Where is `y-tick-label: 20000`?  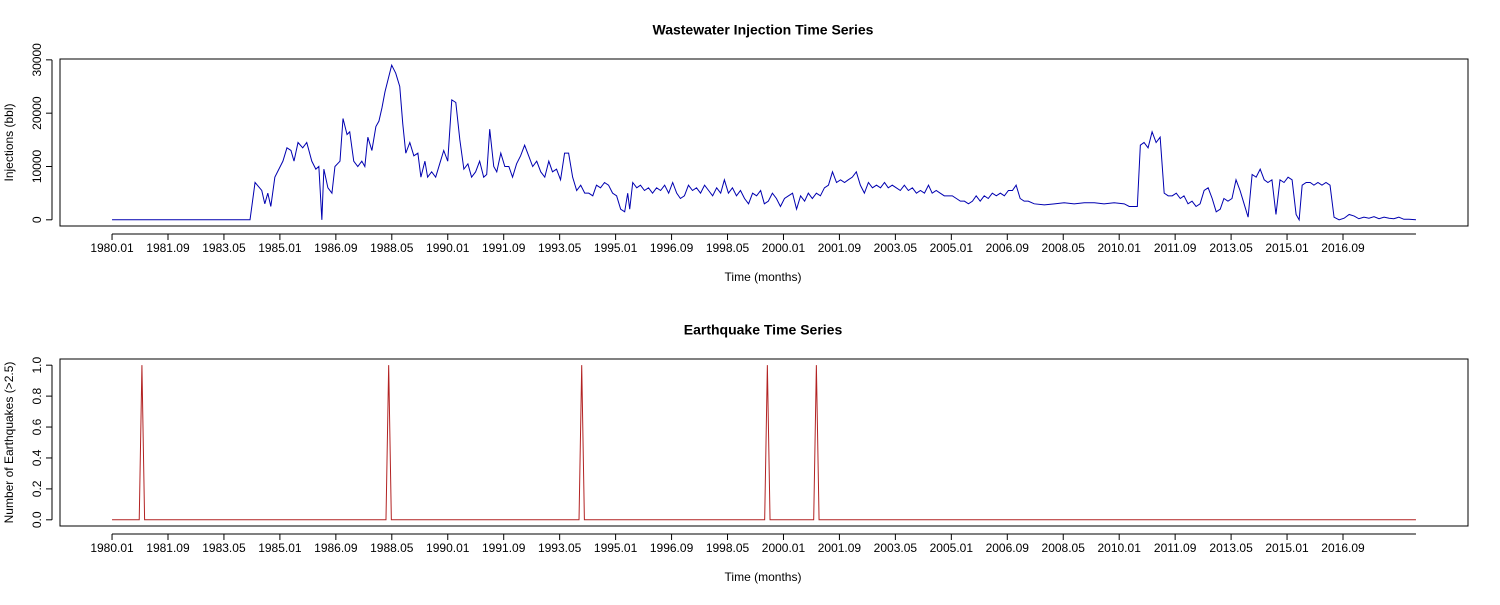 y-tick-label: 20000 is located at coordinates (37, 113).